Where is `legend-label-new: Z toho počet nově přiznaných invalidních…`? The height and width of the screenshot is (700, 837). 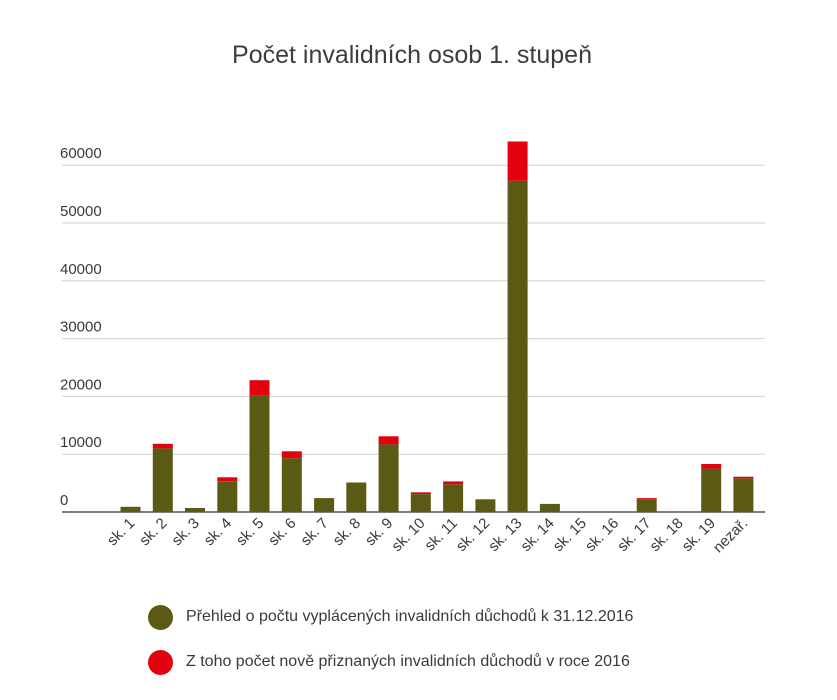 legend-label-new: Z toho počet nově přiznaných invalidních… is located at coordinates (408, 661).